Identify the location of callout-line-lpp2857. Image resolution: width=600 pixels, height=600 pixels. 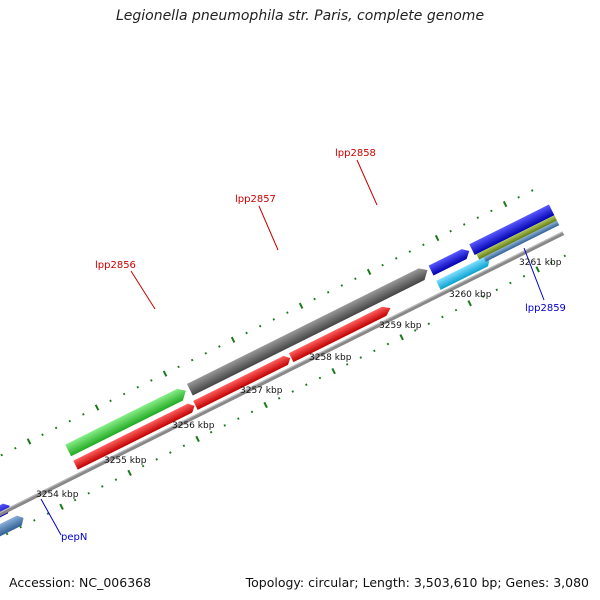
(268, 228).